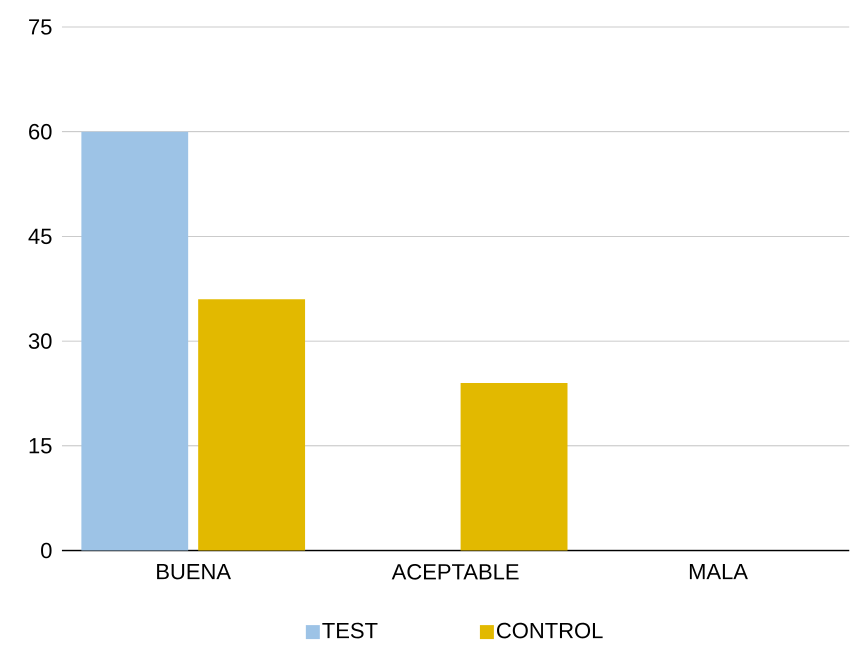 The width and height of the screenshot is (850, 669). What do you see at coordinates (455, 572) in the screenshot?
I see `x-tick-label: ACEPTABLE` at bounding box center [455, 572].